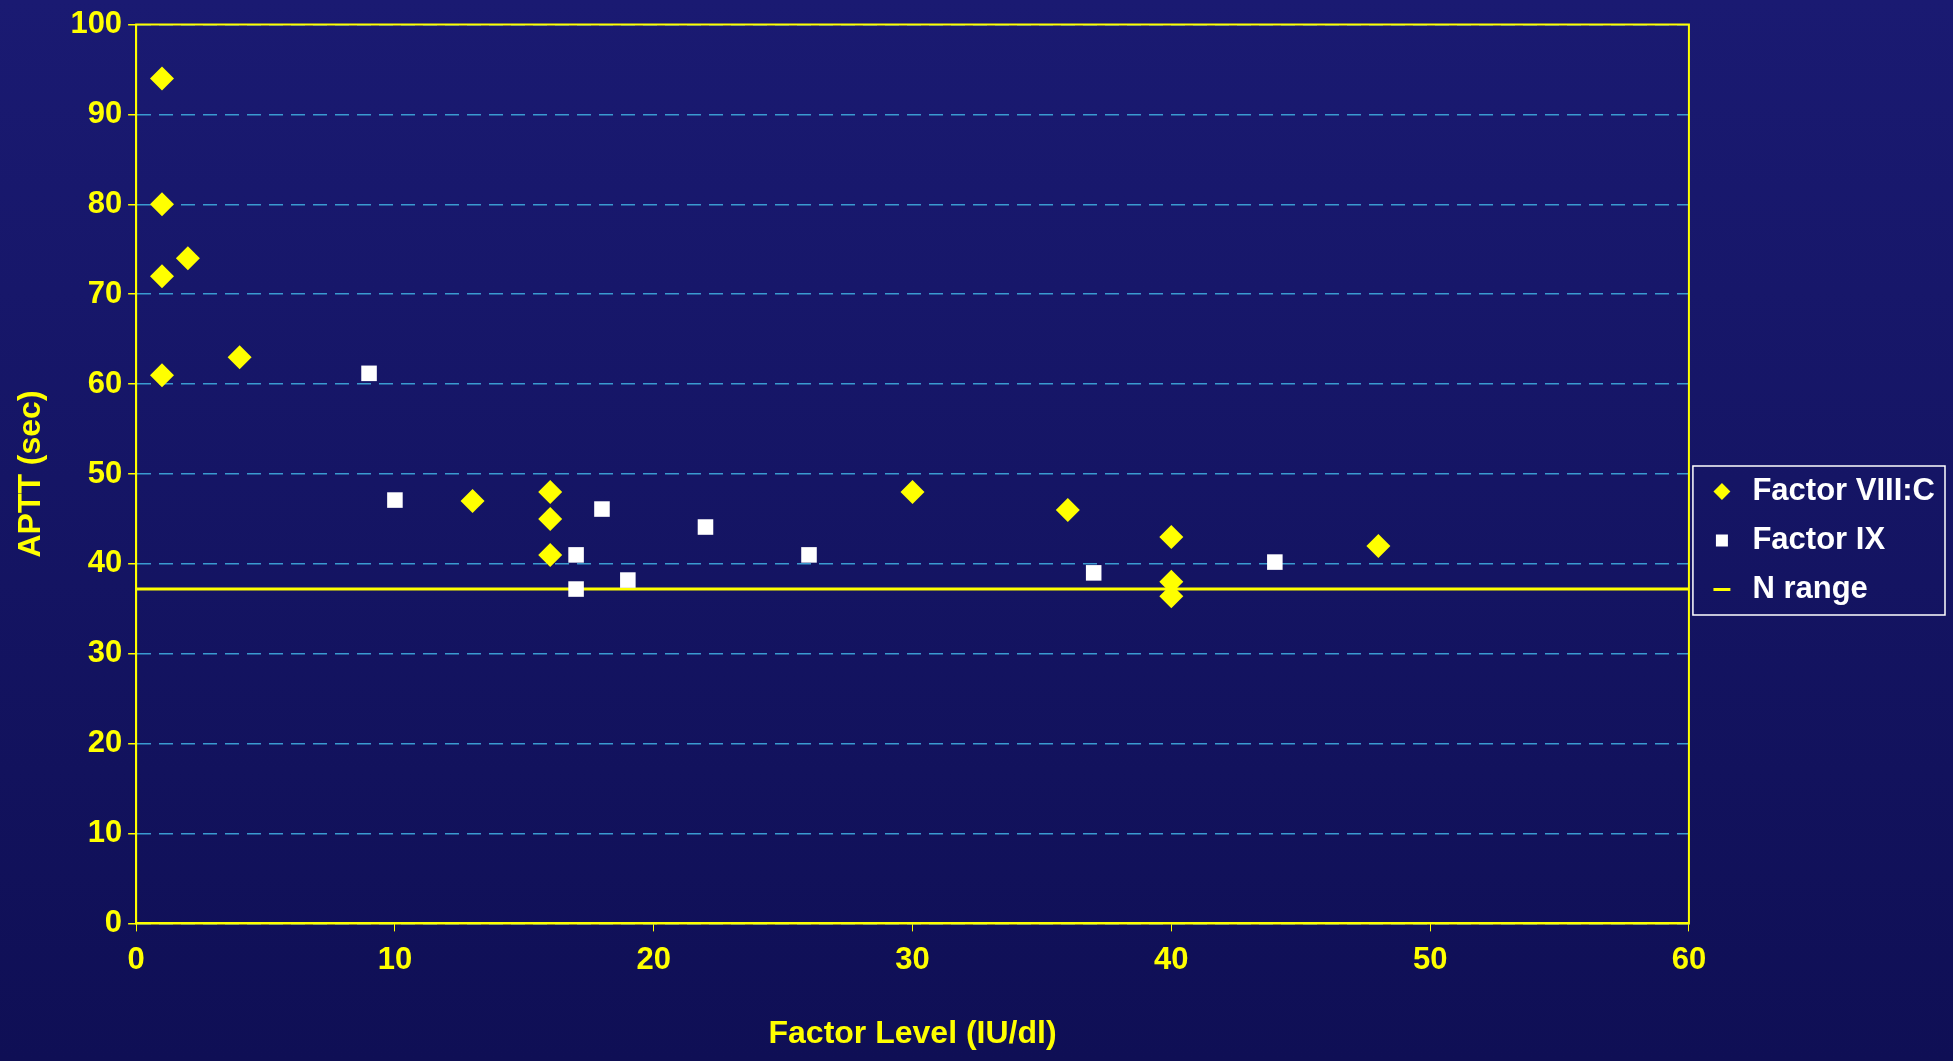  What do you see at coordinates (1810, 588) in the screenshot?
I see `legend-label: N range` at bounding box center [1810, 588].